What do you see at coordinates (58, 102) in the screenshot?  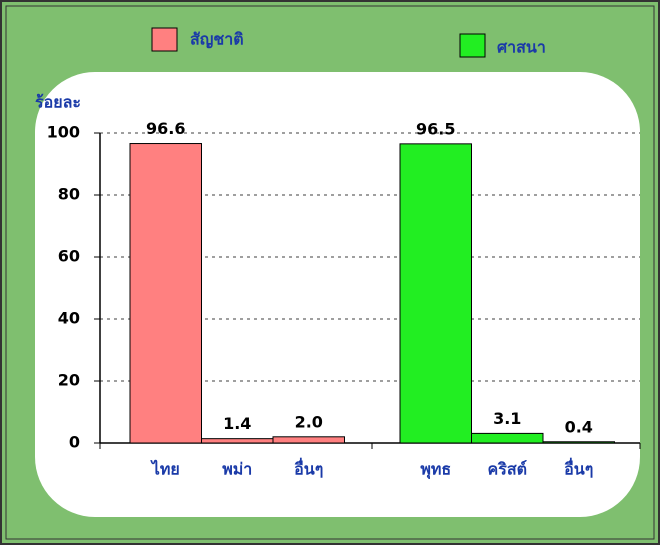 I see `y-axis-label: ร้อยละ` at bounding box center [58, 102].